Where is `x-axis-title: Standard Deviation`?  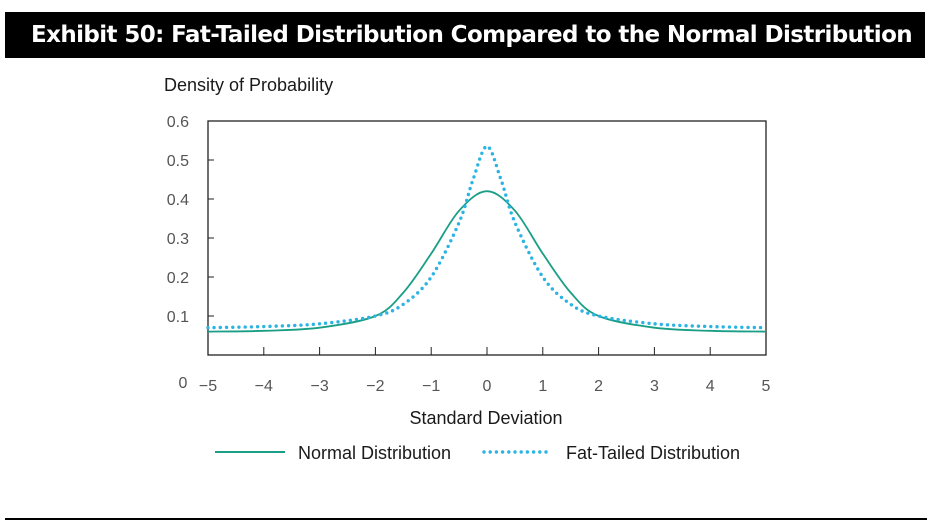 x-axis-title: Standard Deviation is located at coordinates (485, 418).